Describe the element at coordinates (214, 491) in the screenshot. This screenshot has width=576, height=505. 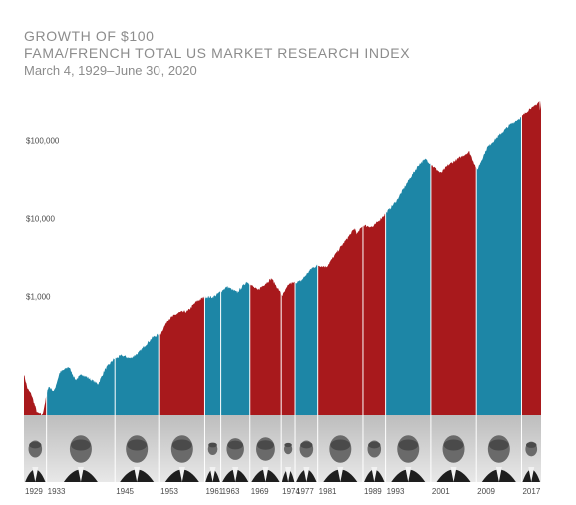
I see `year-label: 1961` at that location.